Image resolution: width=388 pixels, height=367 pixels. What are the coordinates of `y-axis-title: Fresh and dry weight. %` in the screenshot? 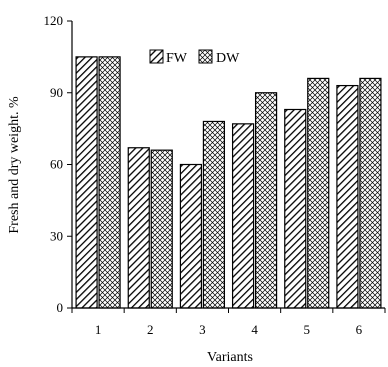 It's located at (14, 165).